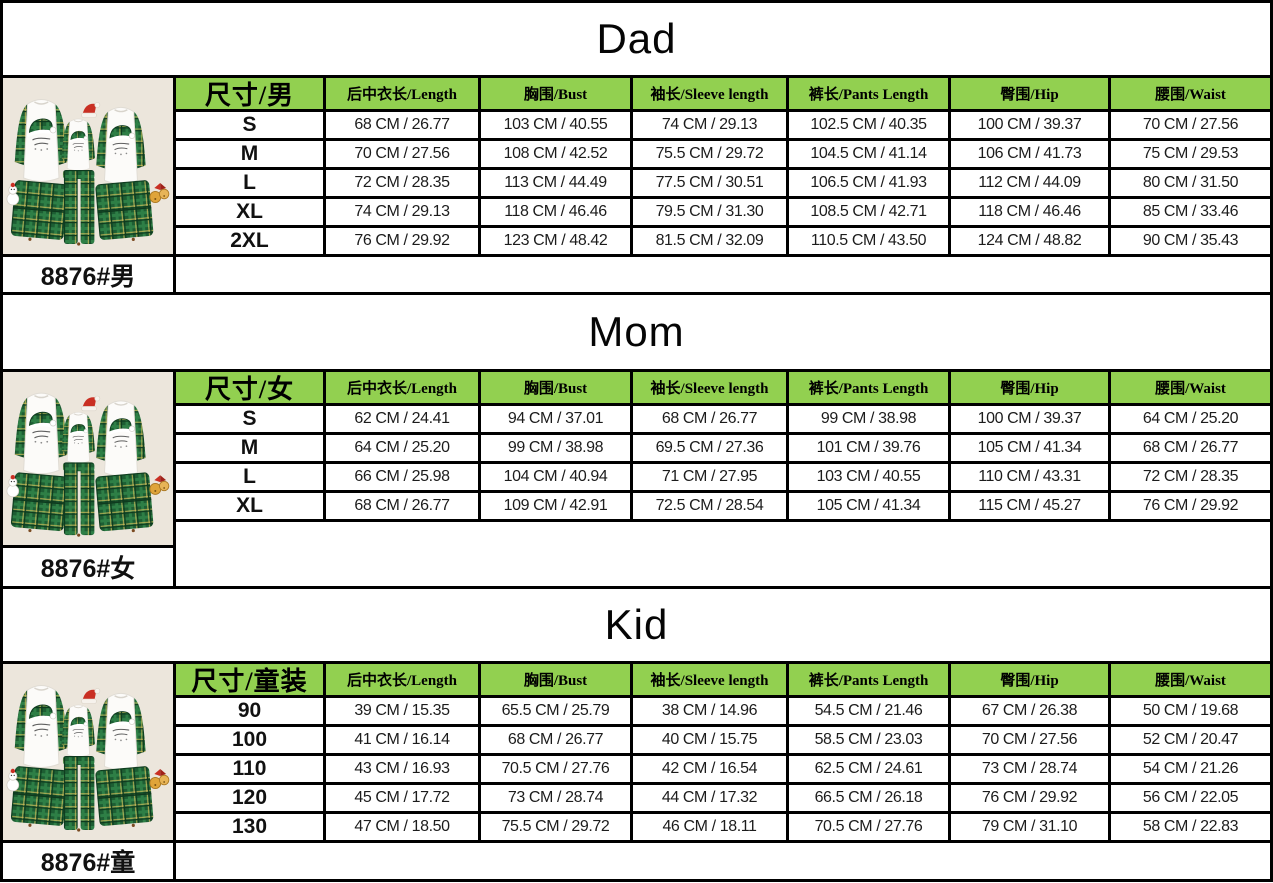  Describe the element at coordinates (708, 181) in the screenshot. I see `measurement-value: 77.5 CM / 30.51` at that location.